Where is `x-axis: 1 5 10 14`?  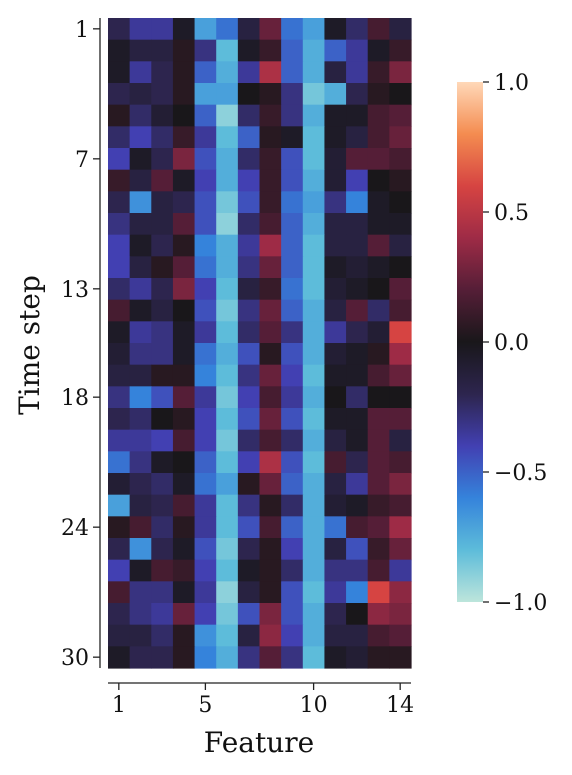 x-axis: 1 5 10 14 is located at coordinates (261, 700).